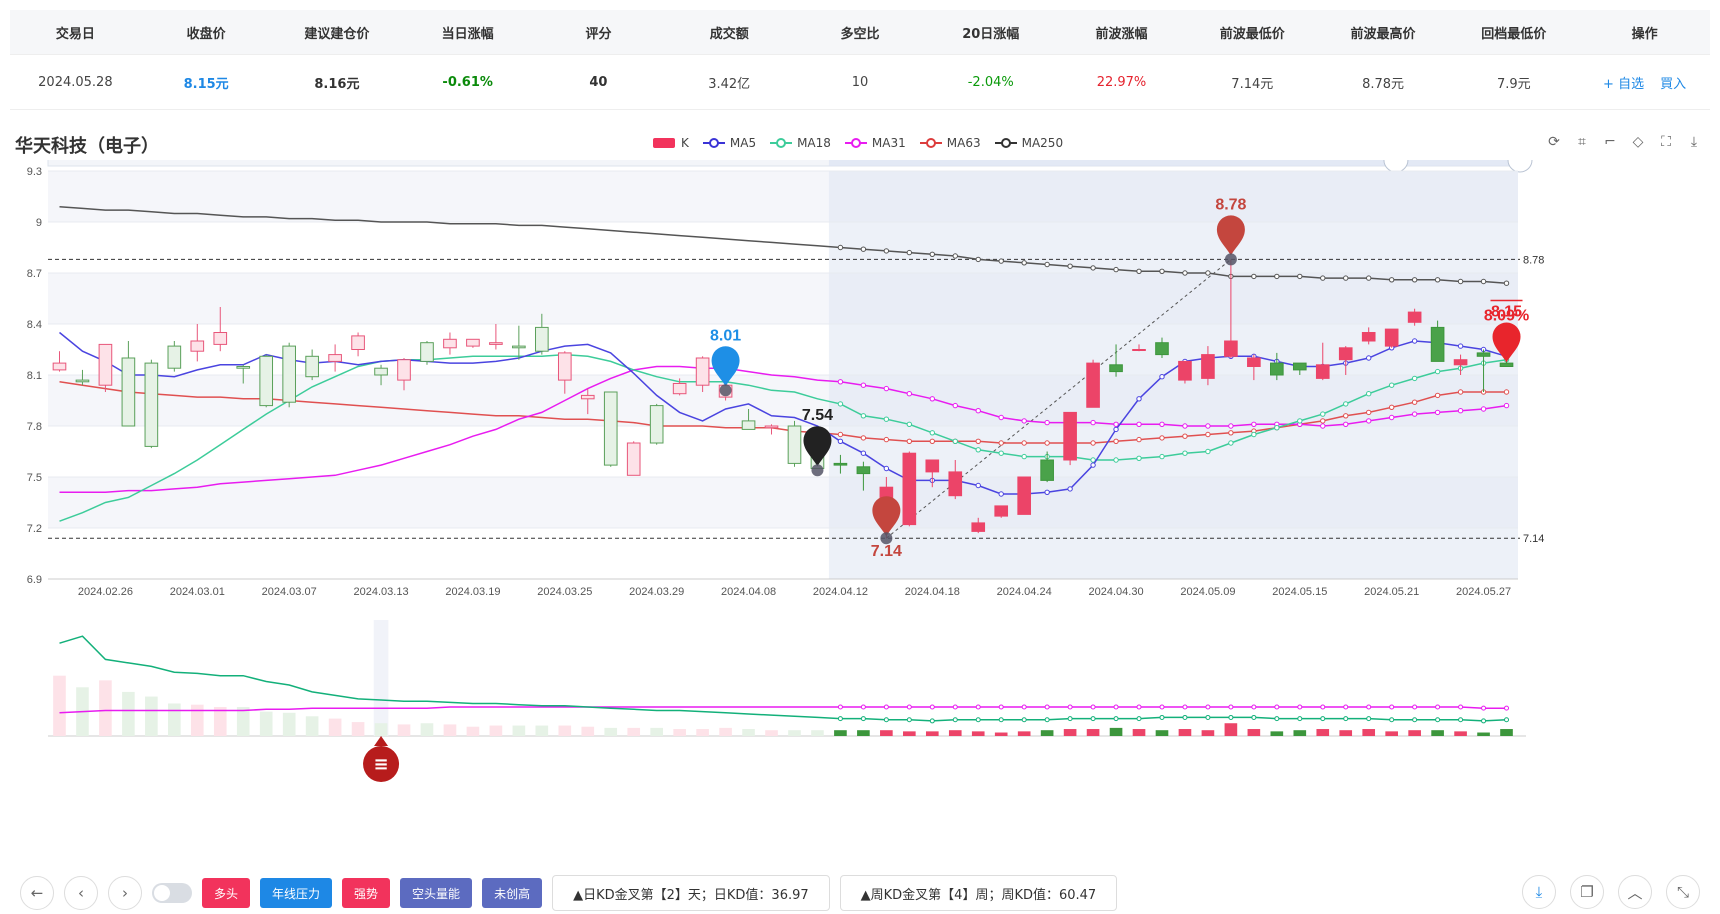  Describe the element at coordinates (886, 528) in the screenshot. I see `annotation-pin: 7.14` at that location.